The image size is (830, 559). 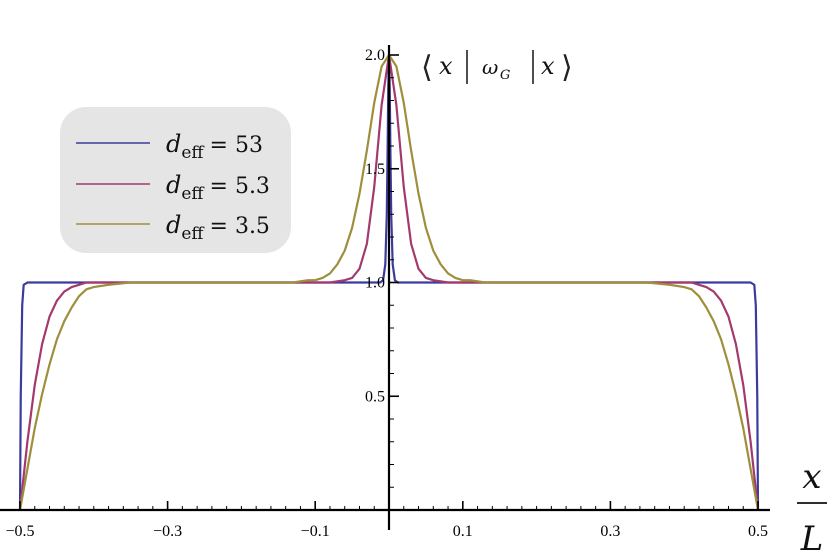 I want to click on y-axis-label: ⟨ x ω G x ⟩, so click(x=497, y=67).